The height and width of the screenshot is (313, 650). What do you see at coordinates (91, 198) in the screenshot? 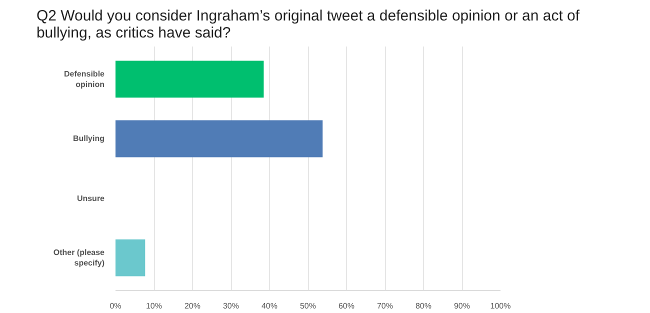
I see `y-tick-label: Unsure` at bounding box center [91, 198].